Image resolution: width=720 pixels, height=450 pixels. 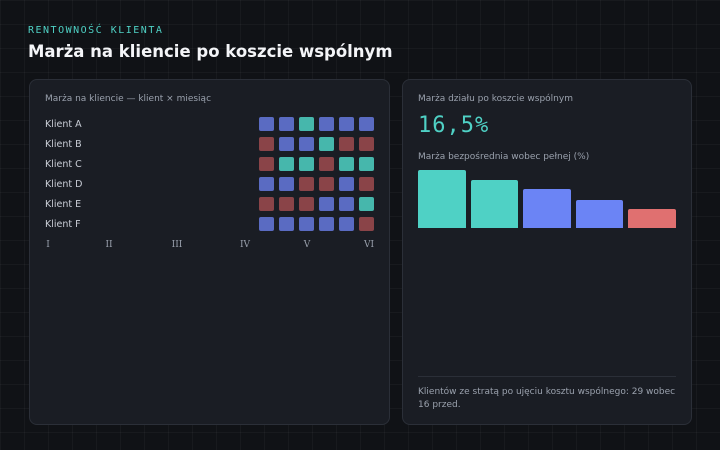 What do you see at coordinates (245, 245) in the screenshot?
I see `month-label: IV` at bounding box center [245, 245].